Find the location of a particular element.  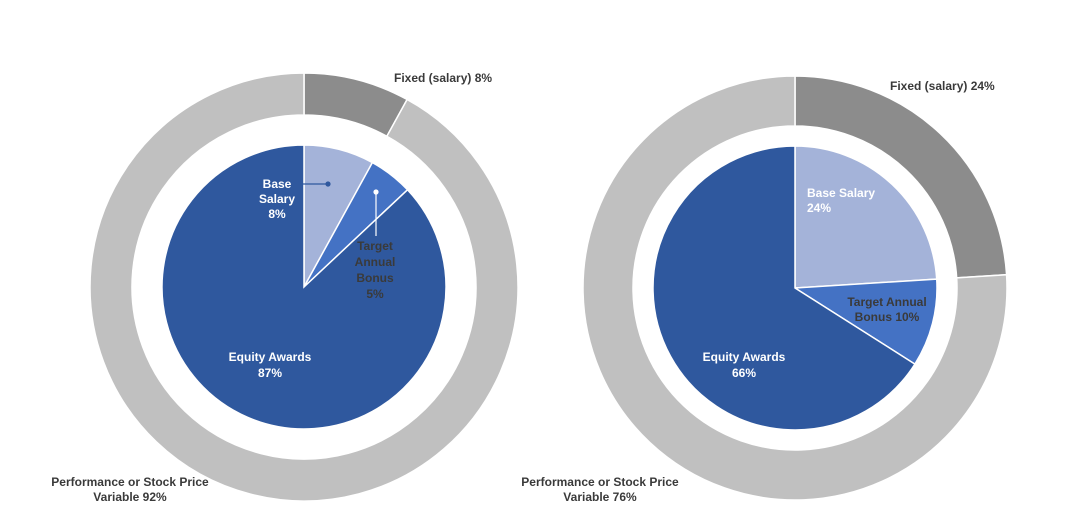

inner-pie-label: Base Salary 24% is located at coordinates (841, 200).